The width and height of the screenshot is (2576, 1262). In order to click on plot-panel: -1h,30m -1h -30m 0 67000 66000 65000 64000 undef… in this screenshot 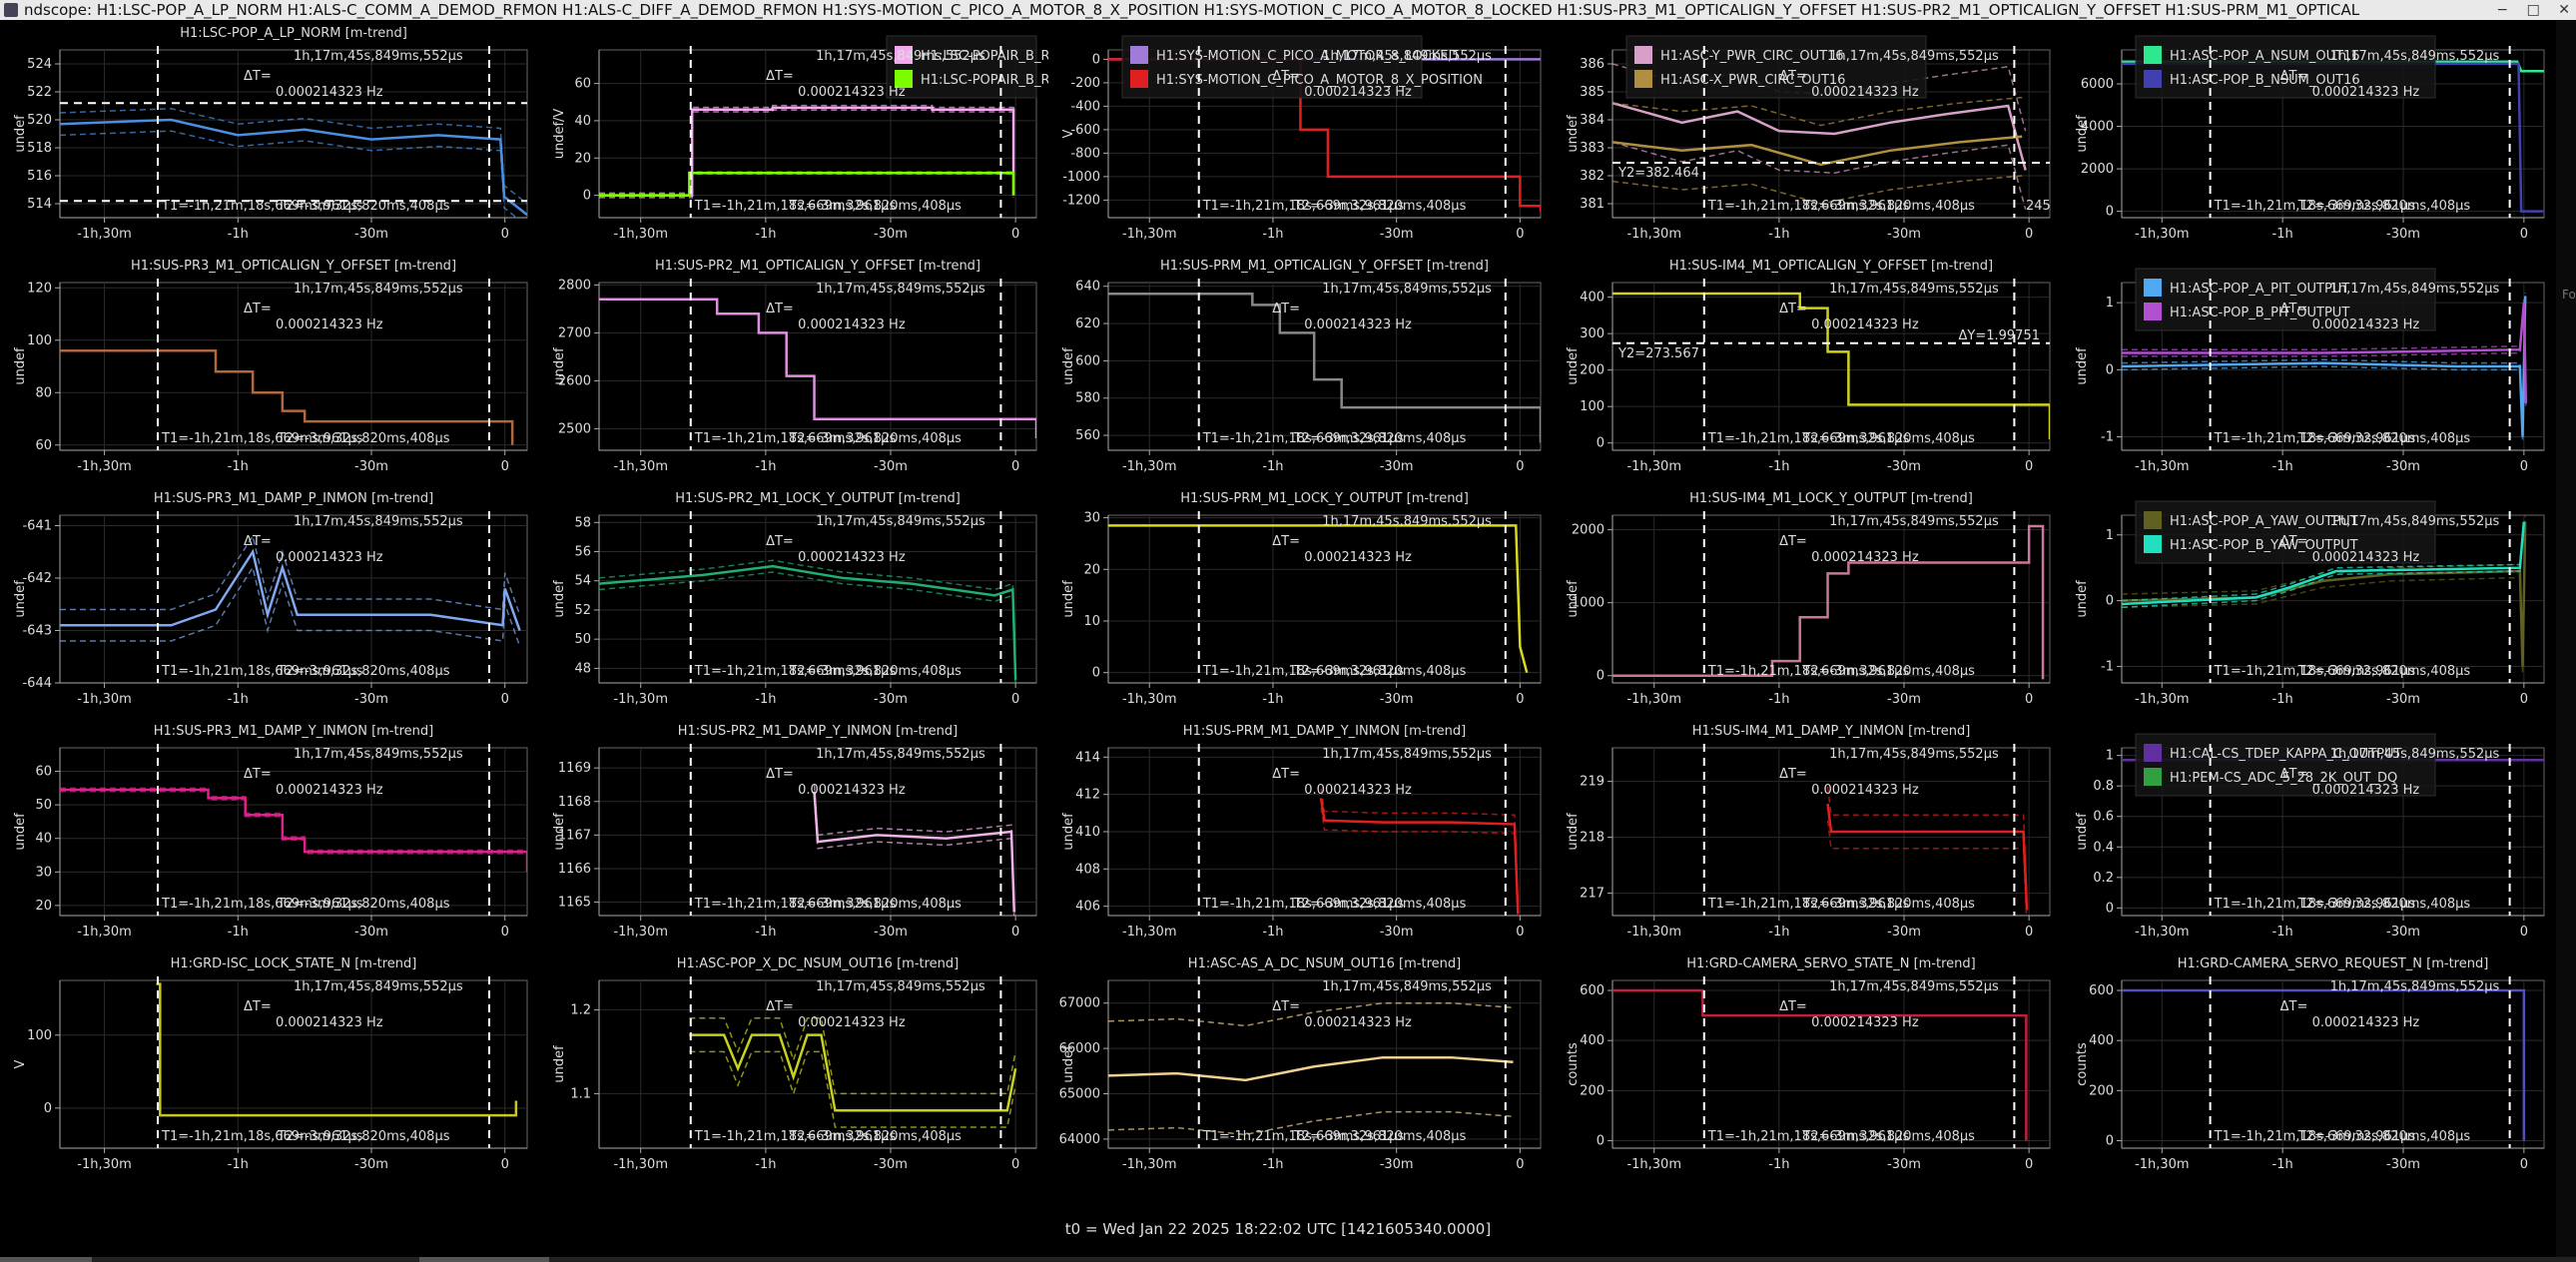, I will do `click(1300, 1066)`.